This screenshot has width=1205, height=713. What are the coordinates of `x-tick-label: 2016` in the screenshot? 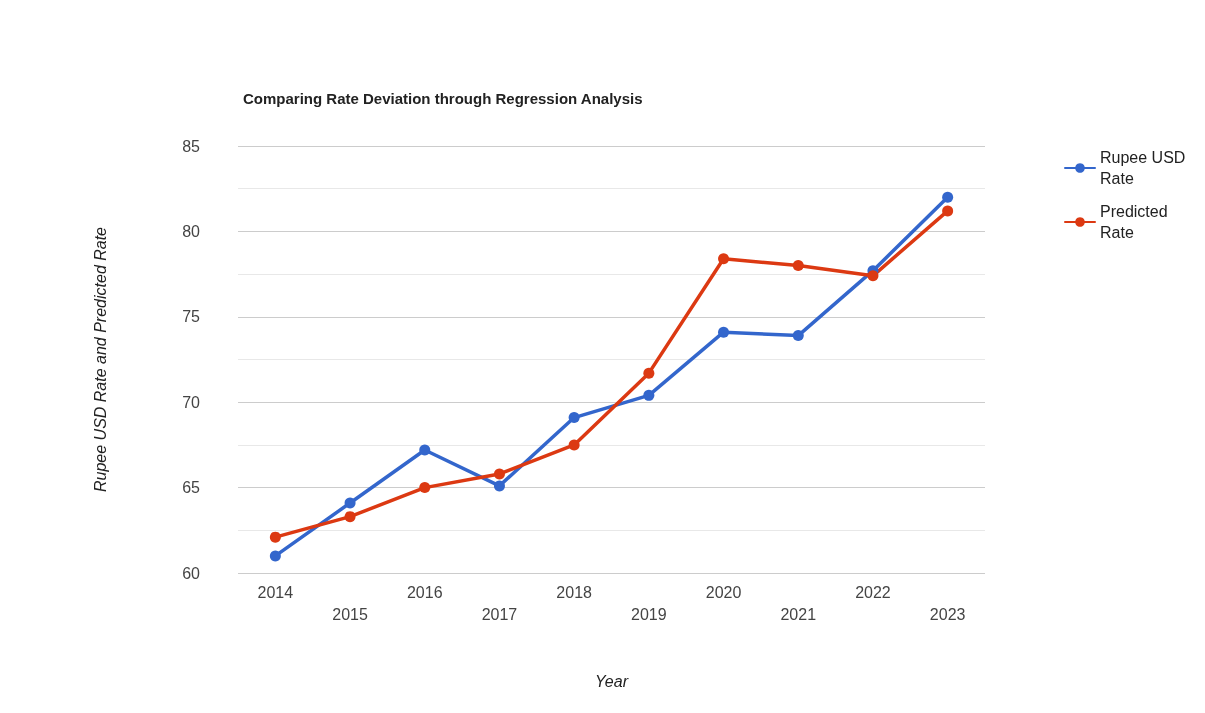 It's located at (424, 592).